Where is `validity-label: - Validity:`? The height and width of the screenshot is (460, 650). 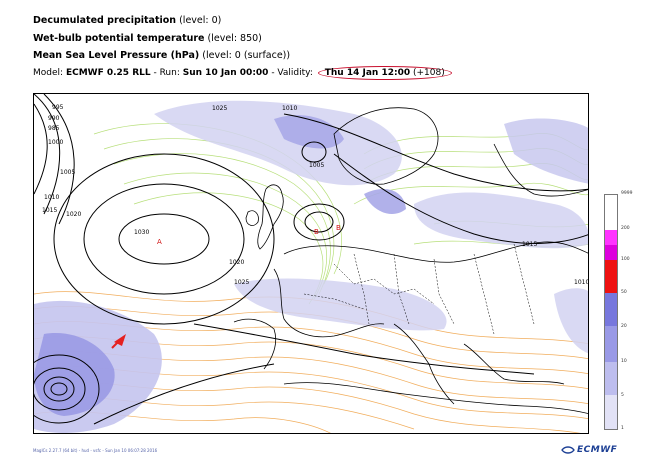 validity-label: - Validity: is located at coordinates (292, 73).